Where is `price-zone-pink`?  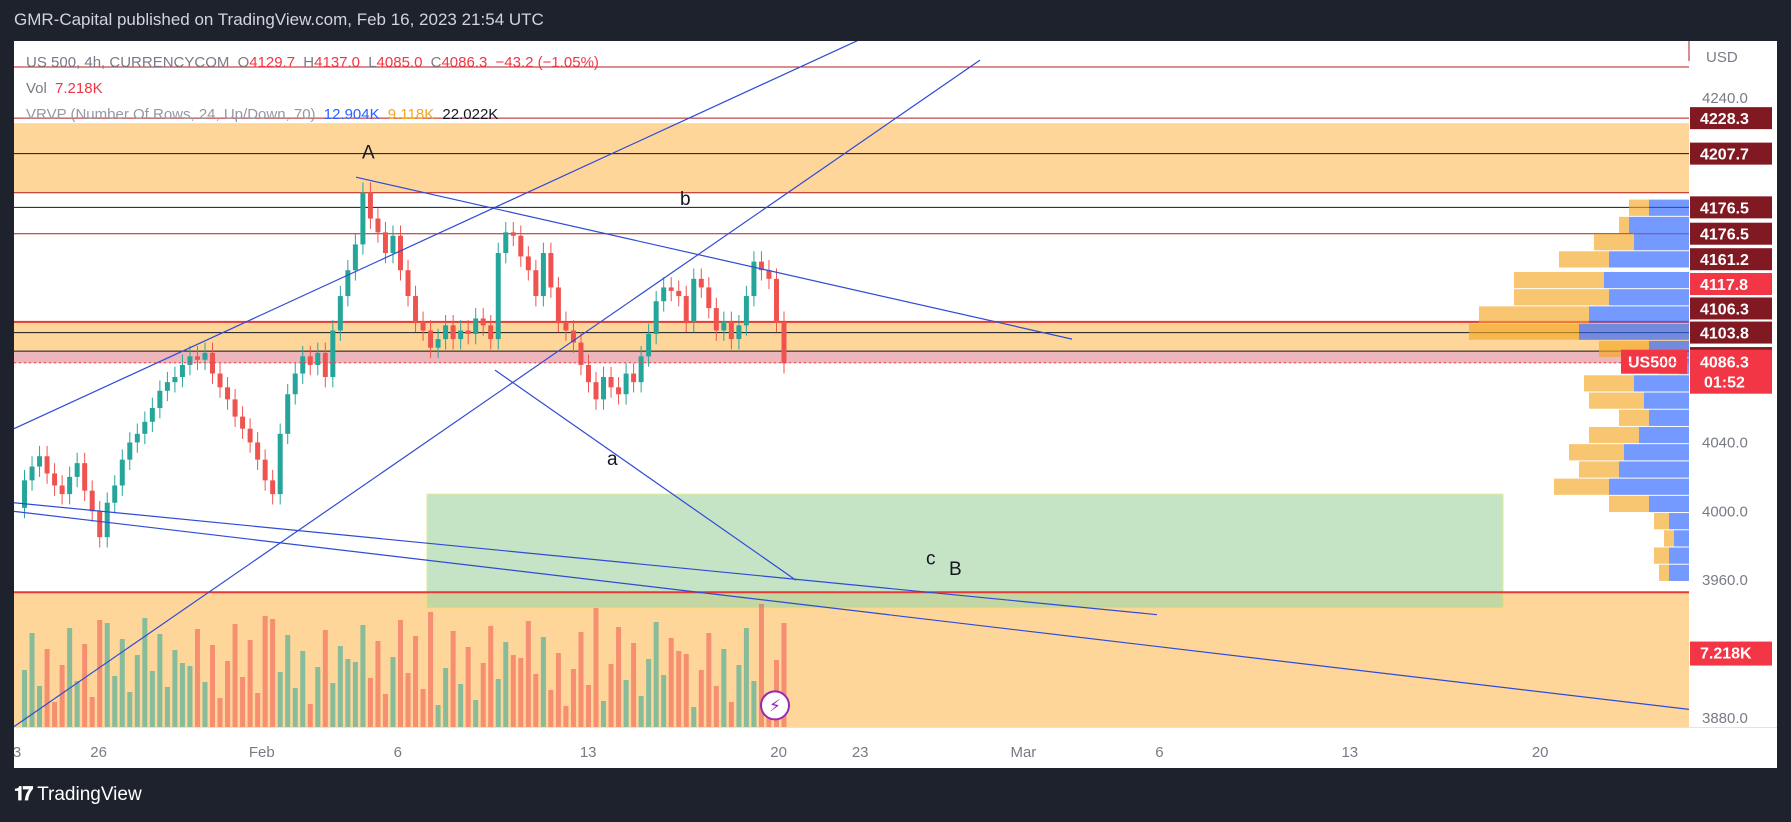 price-zone-pink is located at coordinates (851, 357).